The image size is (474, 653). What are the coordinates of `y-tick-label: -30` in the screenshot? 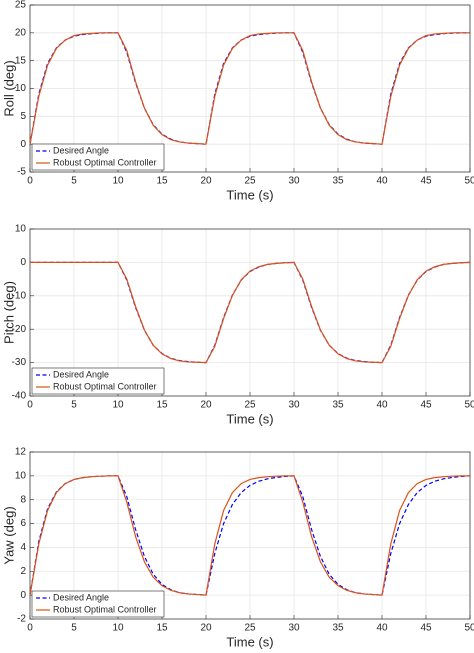 It's located at (19, 362).